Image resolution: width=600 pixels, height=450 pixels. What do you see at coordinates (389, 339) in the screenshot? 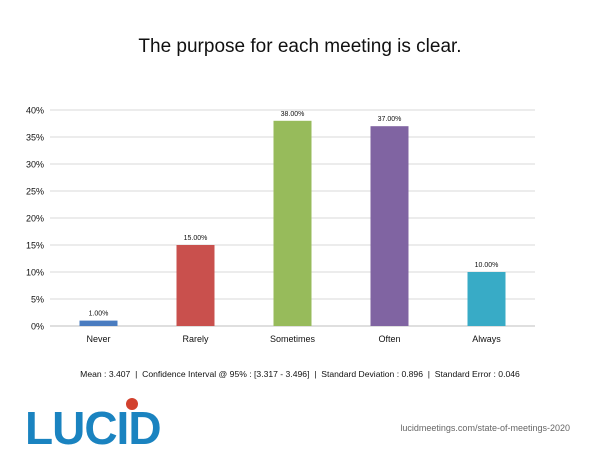
I see `x-tick-label: Often` at bounding box center [389, 339].